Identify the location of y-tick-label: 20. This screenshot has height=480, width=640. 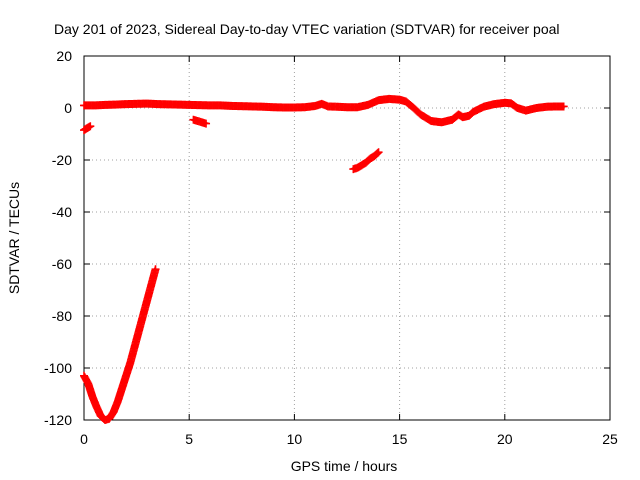
(64, 56).